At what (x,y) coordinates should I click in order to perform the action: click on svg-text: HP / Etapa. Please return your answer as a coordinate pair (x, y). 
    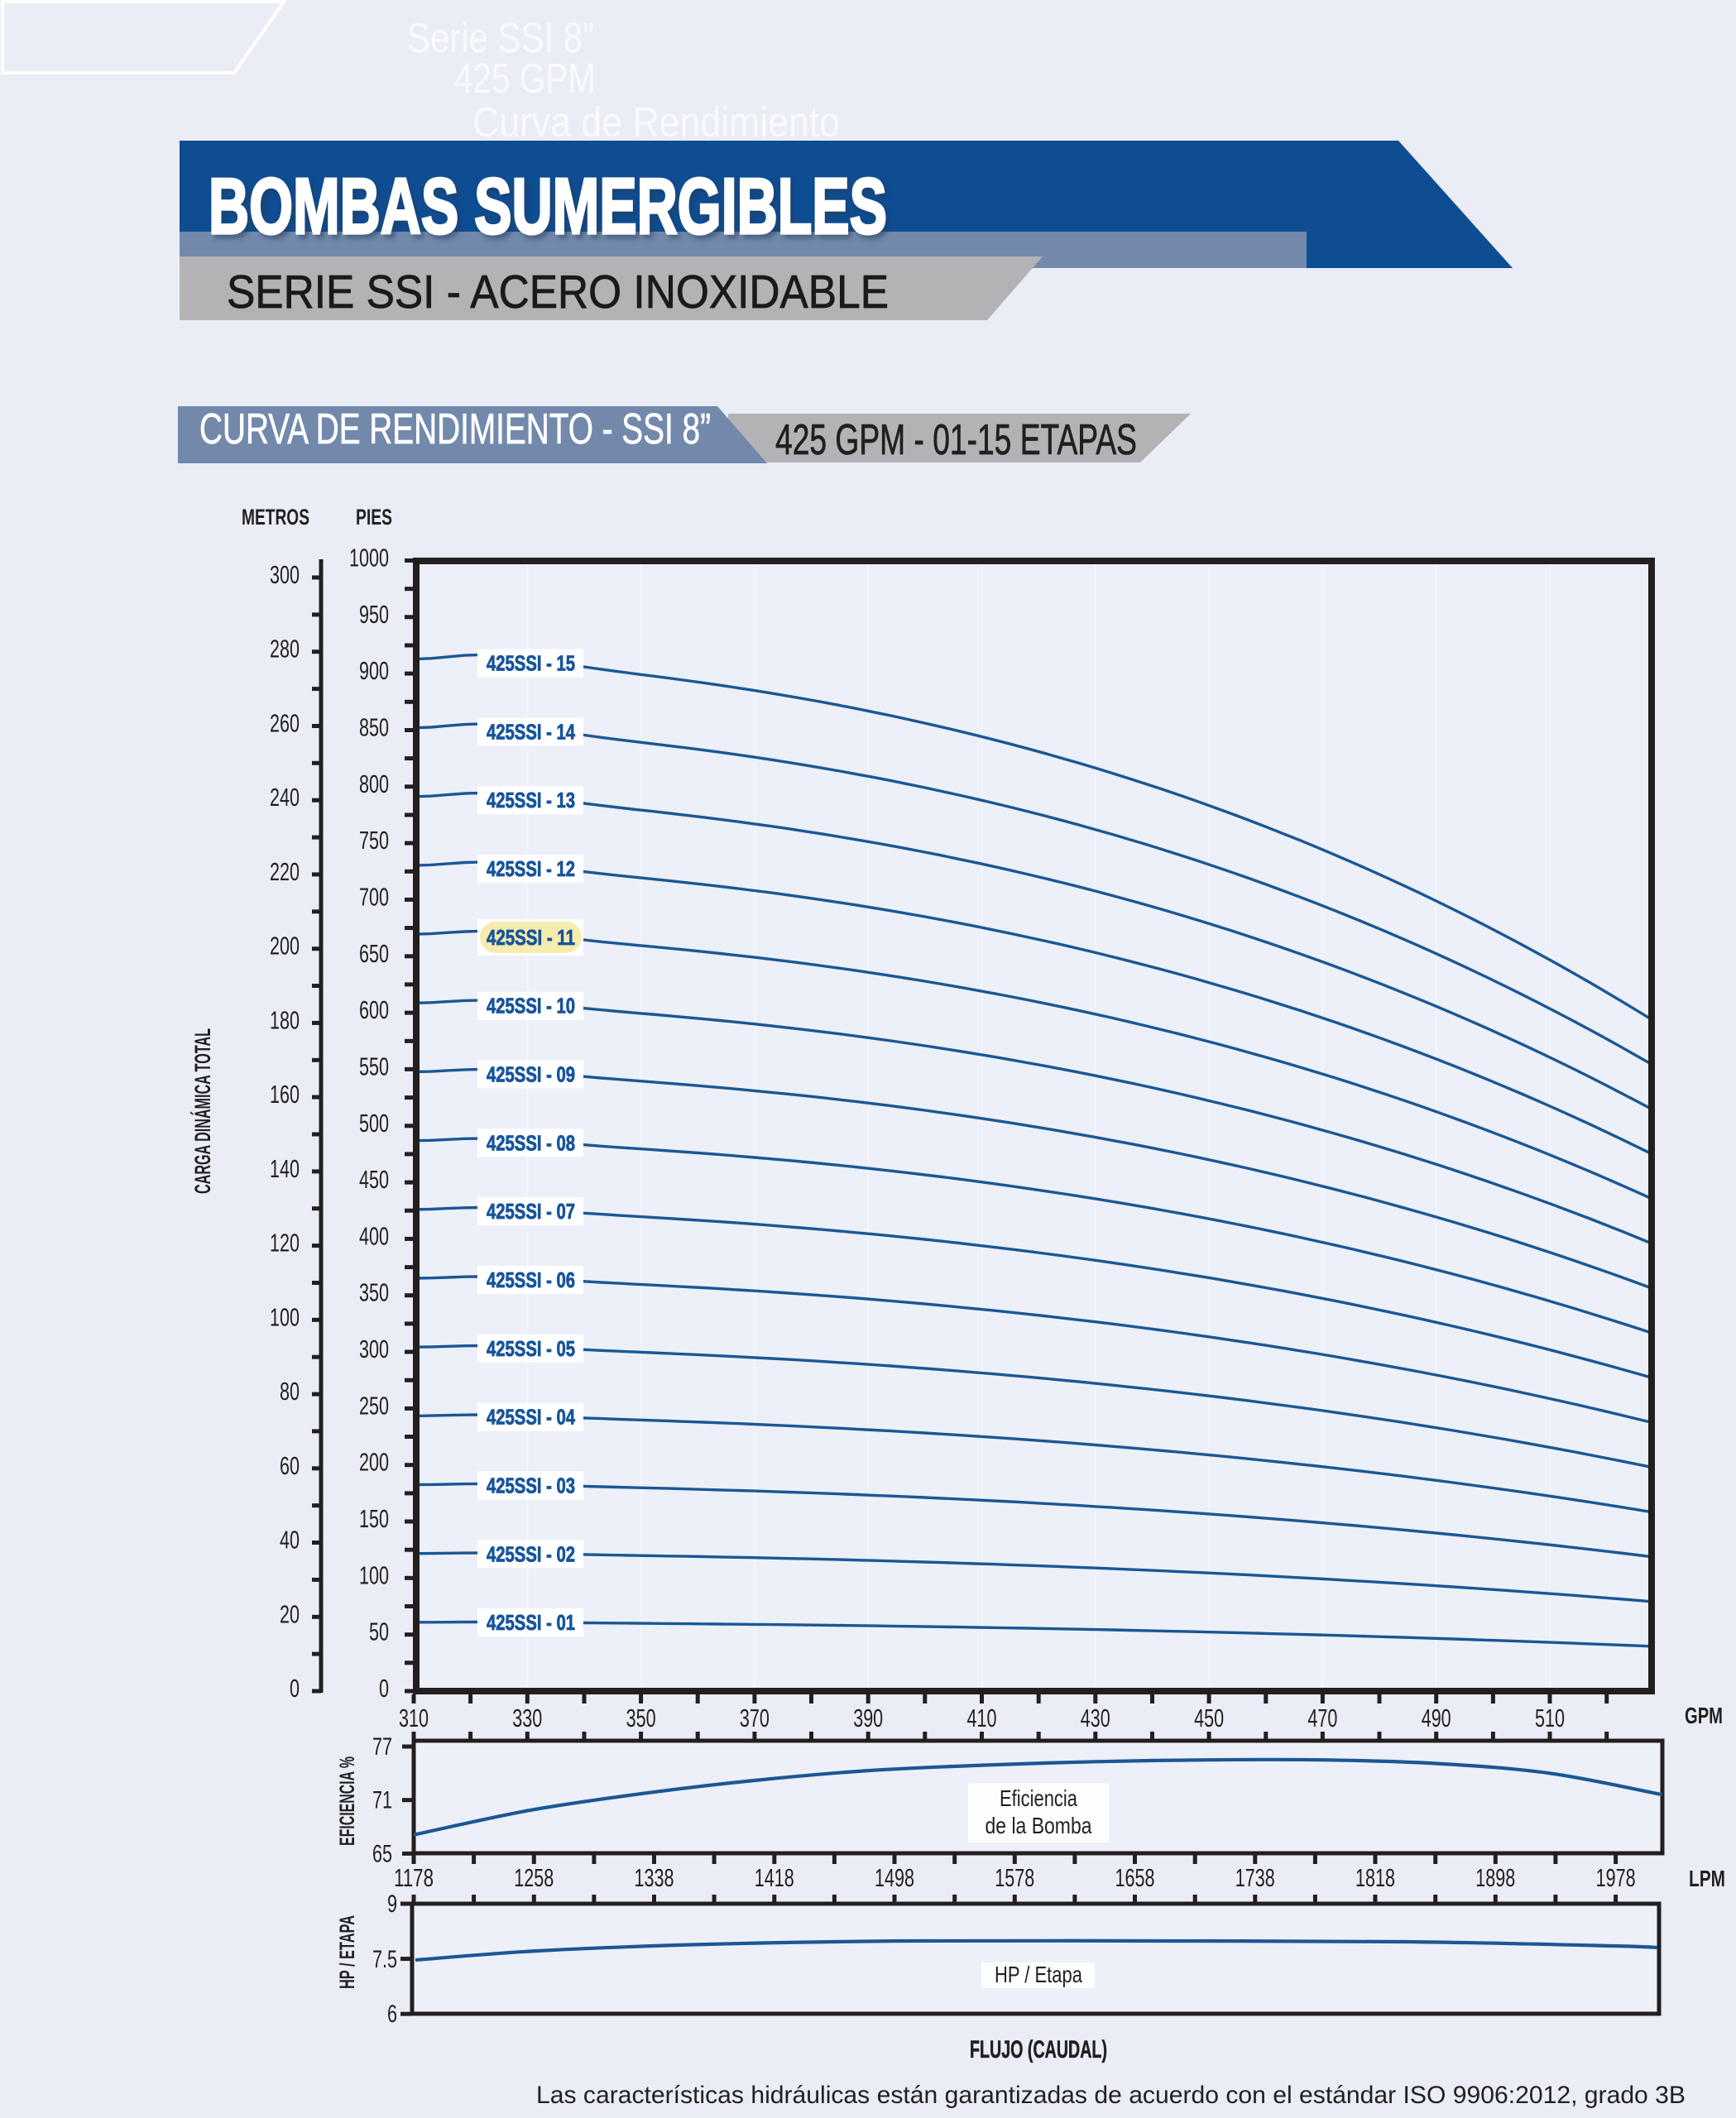
    Looking at the image, I should click on (1038, 1974).